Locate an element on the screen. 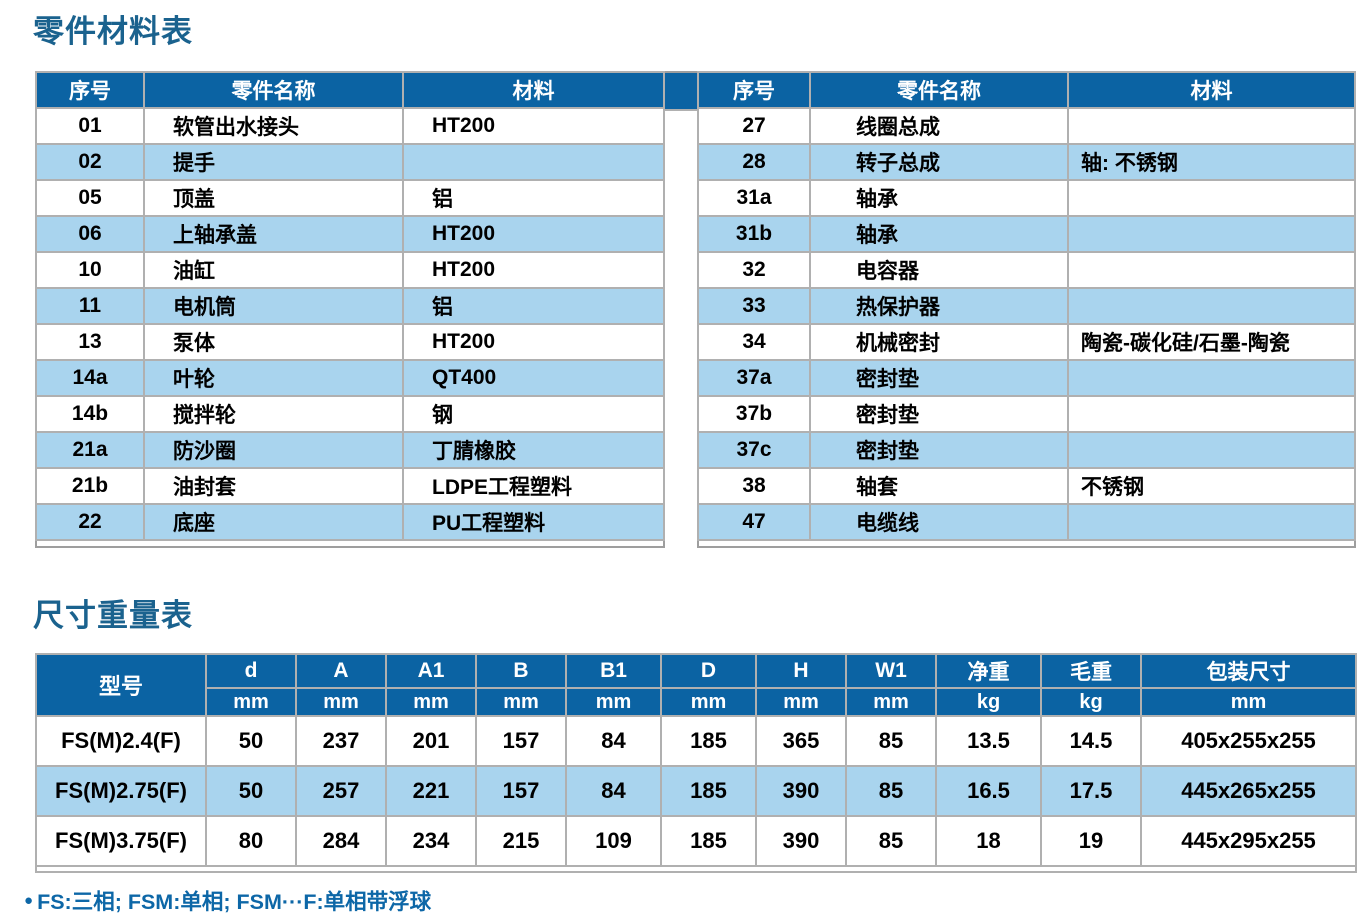 The image size is (1363, 916). cell-material: 铝 is located at coordinates (533, 306).